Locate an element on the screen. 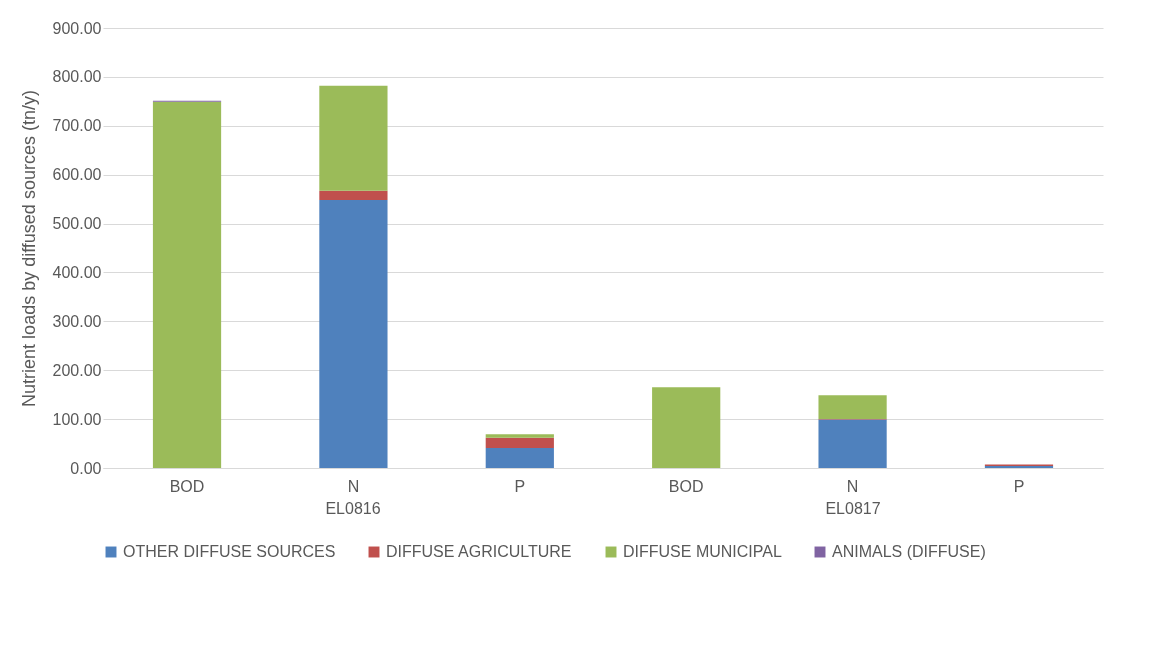 Image resolution: width=1164 pixels, height=649 pixels. text: EL0816 is located at coordinates (353, 508).